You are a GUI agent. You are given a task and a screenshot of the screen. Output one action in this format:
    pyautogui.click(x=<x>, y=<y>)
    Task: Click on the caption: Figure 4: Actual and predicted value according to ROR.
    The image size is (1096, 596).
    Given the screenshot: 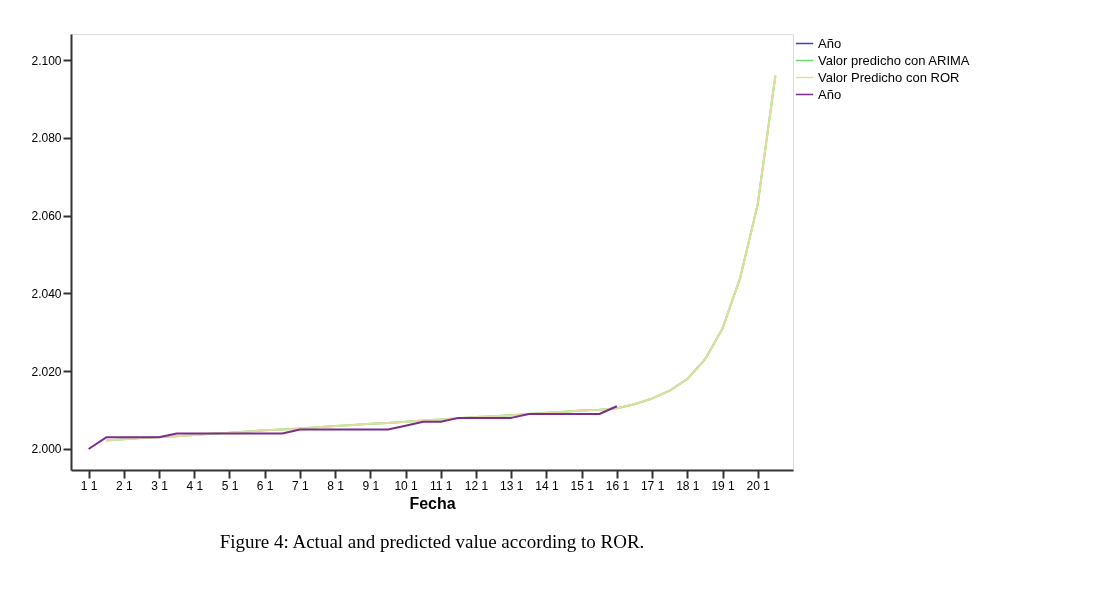 What is the action you would take?
    pyautogui.click(x=432, y=541)
    